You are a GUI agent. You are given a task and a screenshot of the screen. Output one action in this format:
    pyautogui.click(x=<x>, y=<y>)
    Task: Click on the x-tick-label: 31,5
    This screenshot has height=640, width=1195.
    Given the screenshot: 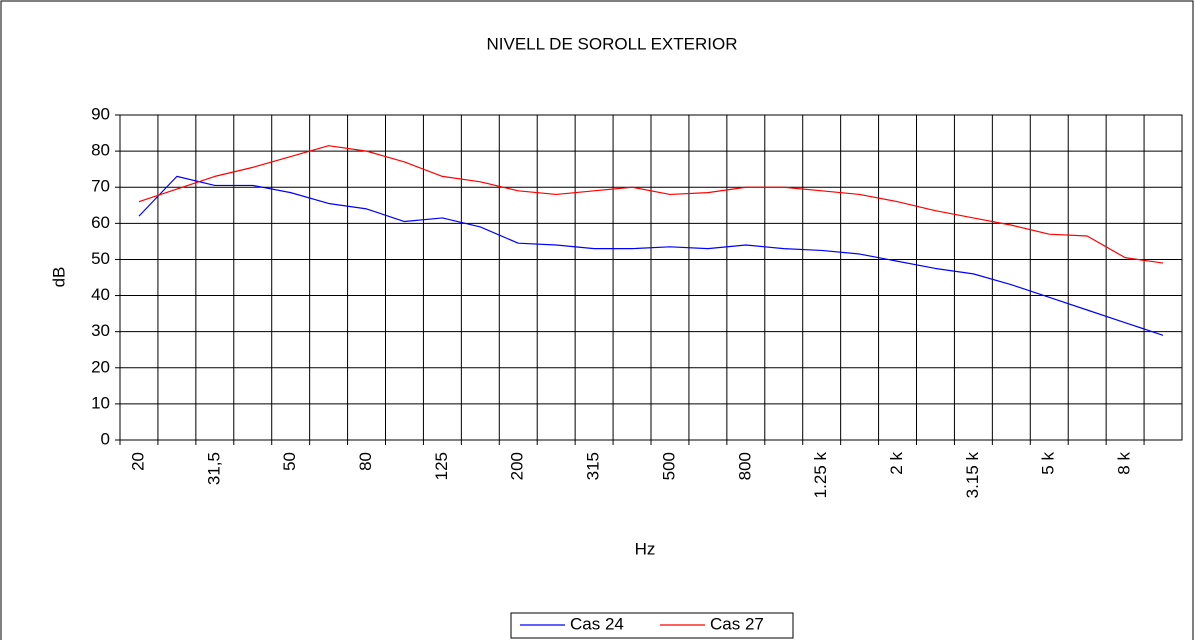 What is the action you would take?
    pyautogui.click(x=213, y=468)
    